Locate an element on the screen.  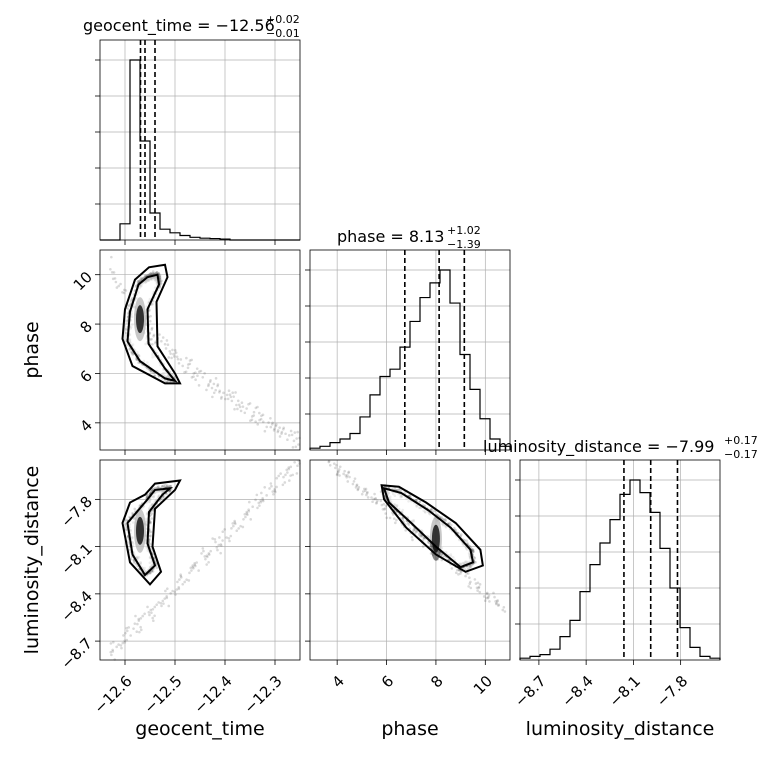
xtick-label-luminosity-distance-0: −8.7 is located at coordinates (530, 691).